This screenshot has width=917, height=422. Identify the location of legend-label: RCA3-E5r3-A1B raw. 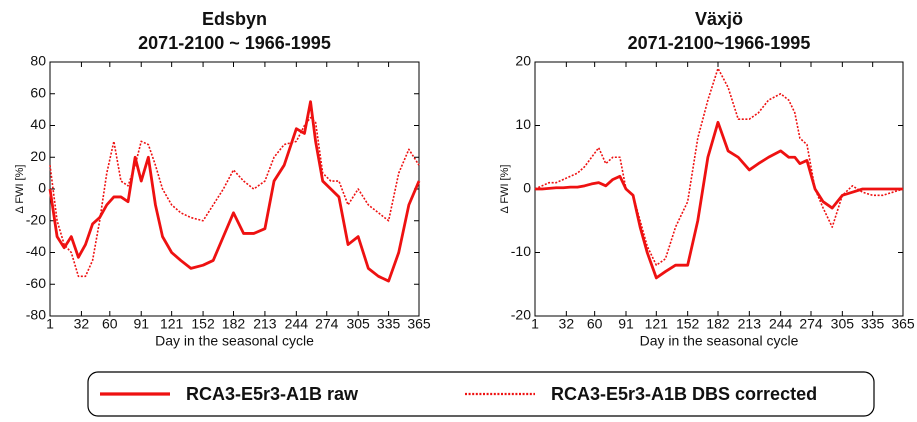
(272, 394).